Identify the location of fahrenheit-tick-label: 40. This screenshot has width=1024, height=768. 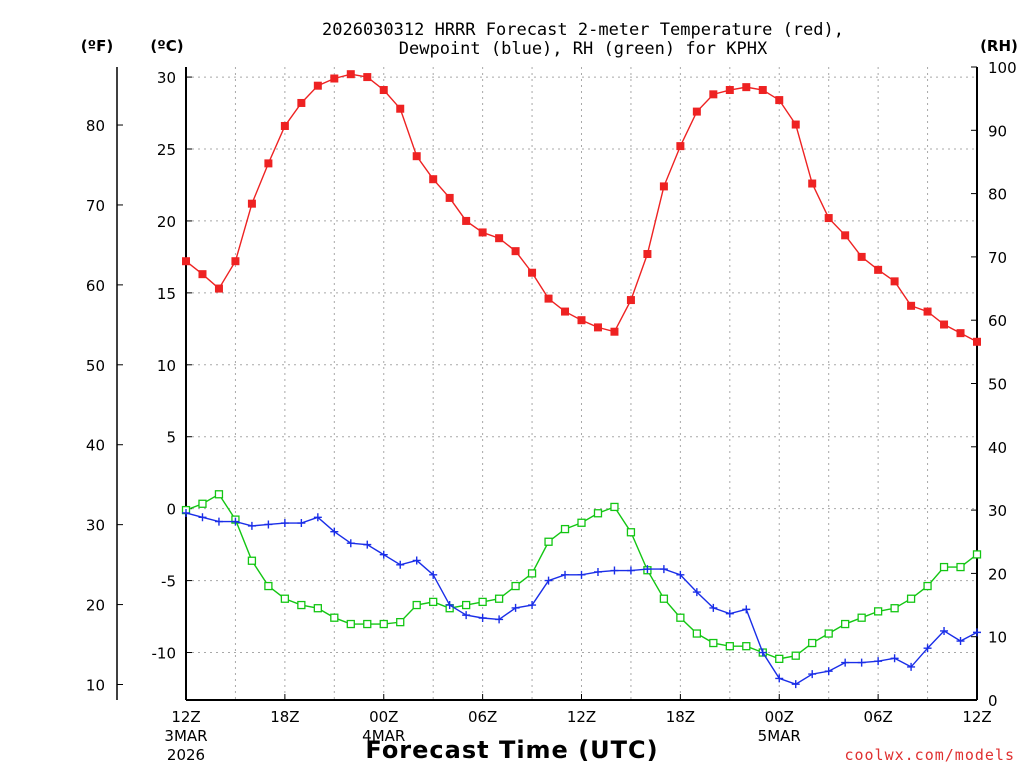
(95, 446).